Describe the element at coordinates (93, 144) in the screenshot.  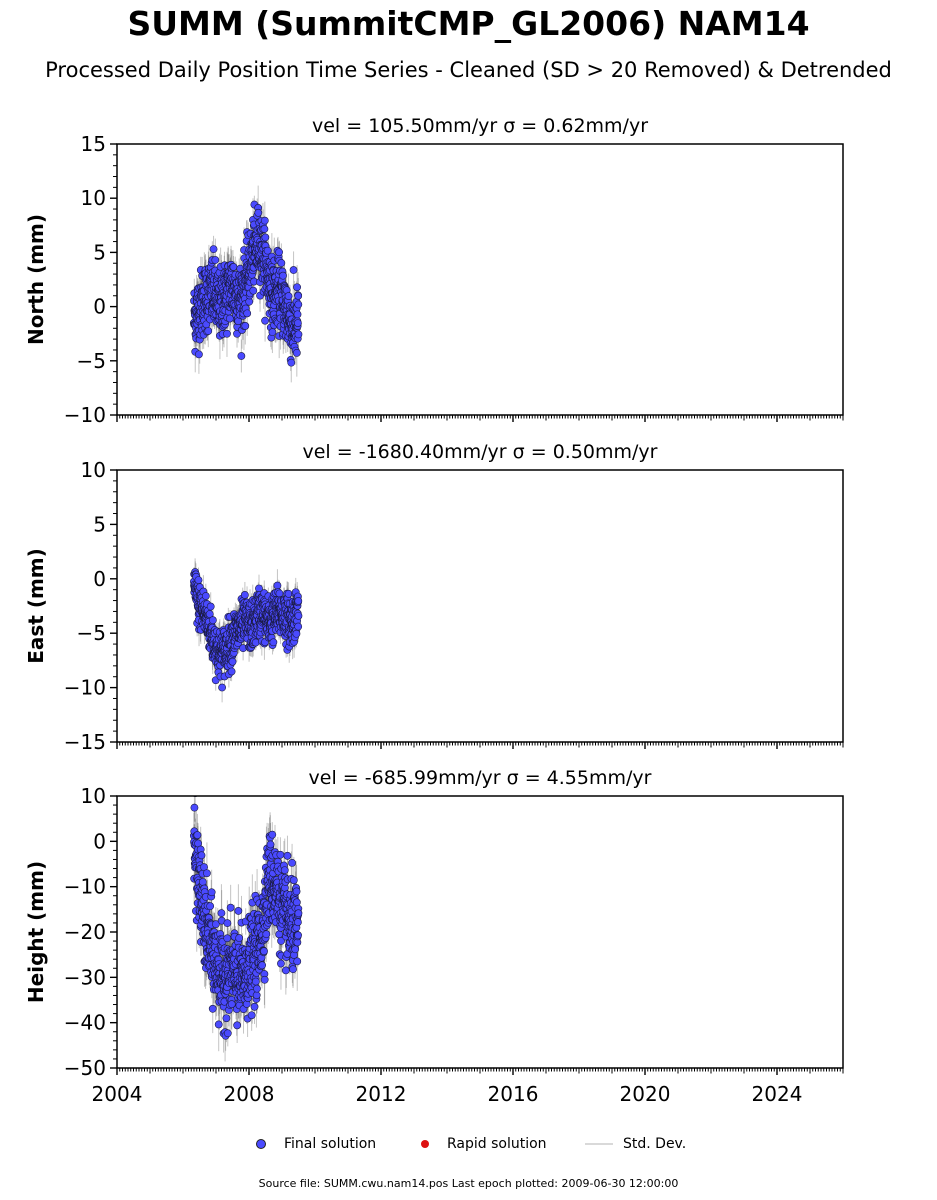
I see `y-tick-label: 15` at that location.